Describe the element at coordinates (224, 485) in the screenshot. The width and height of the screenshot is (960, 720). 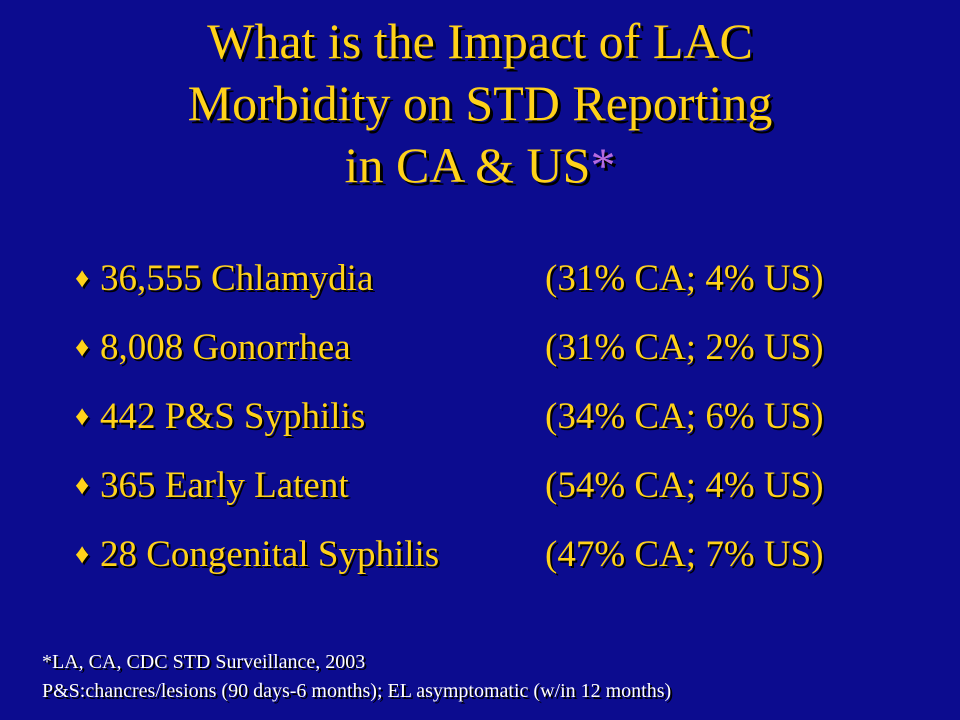
I see `bullet-label: 365 Early Latent` at that location.